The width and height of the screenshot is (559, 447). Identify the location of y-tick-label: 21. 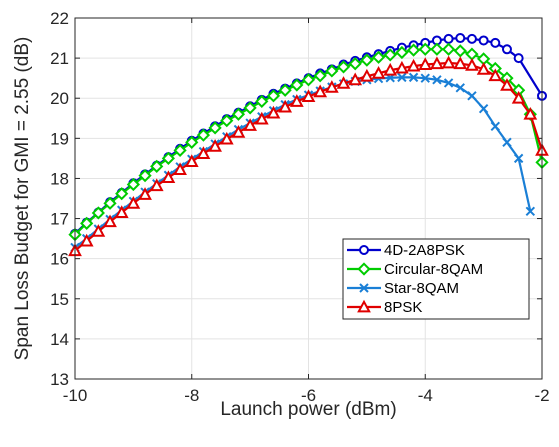
(59, 58).